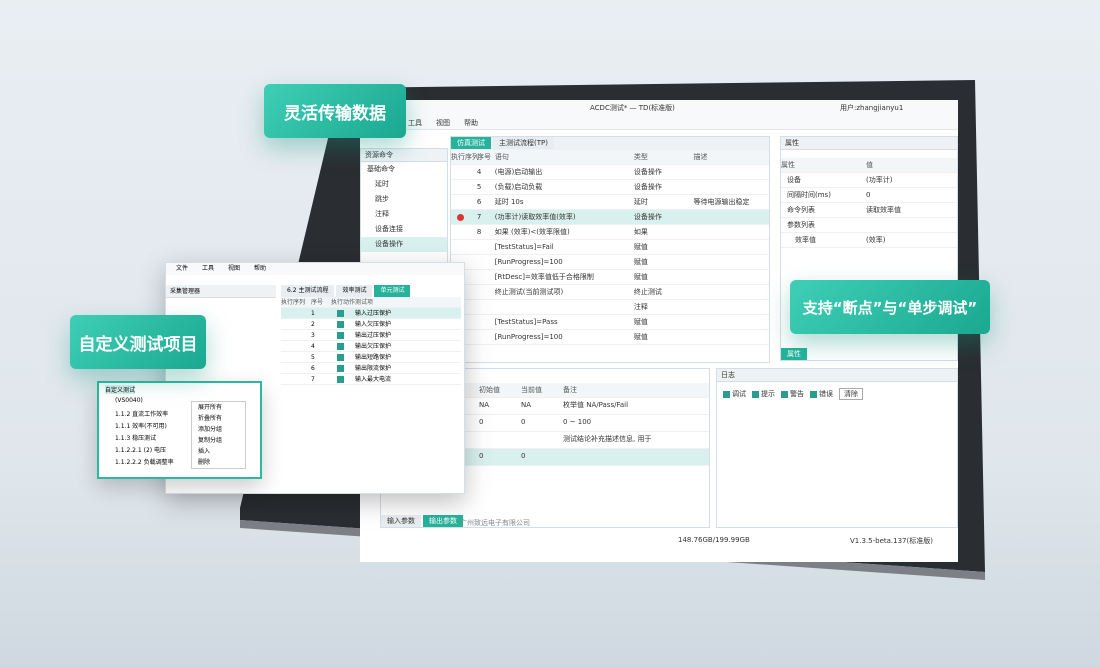 The image size is (1100, 668). Describe the element at coordinates (805, 240) in the screenshot. I see `property-cell: 效率值` at that location.